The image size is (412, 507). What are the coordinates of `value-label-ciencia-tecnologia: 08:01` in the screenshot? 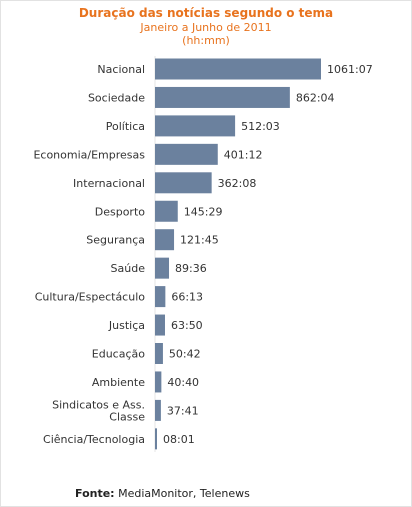 It's located at (179, 439).